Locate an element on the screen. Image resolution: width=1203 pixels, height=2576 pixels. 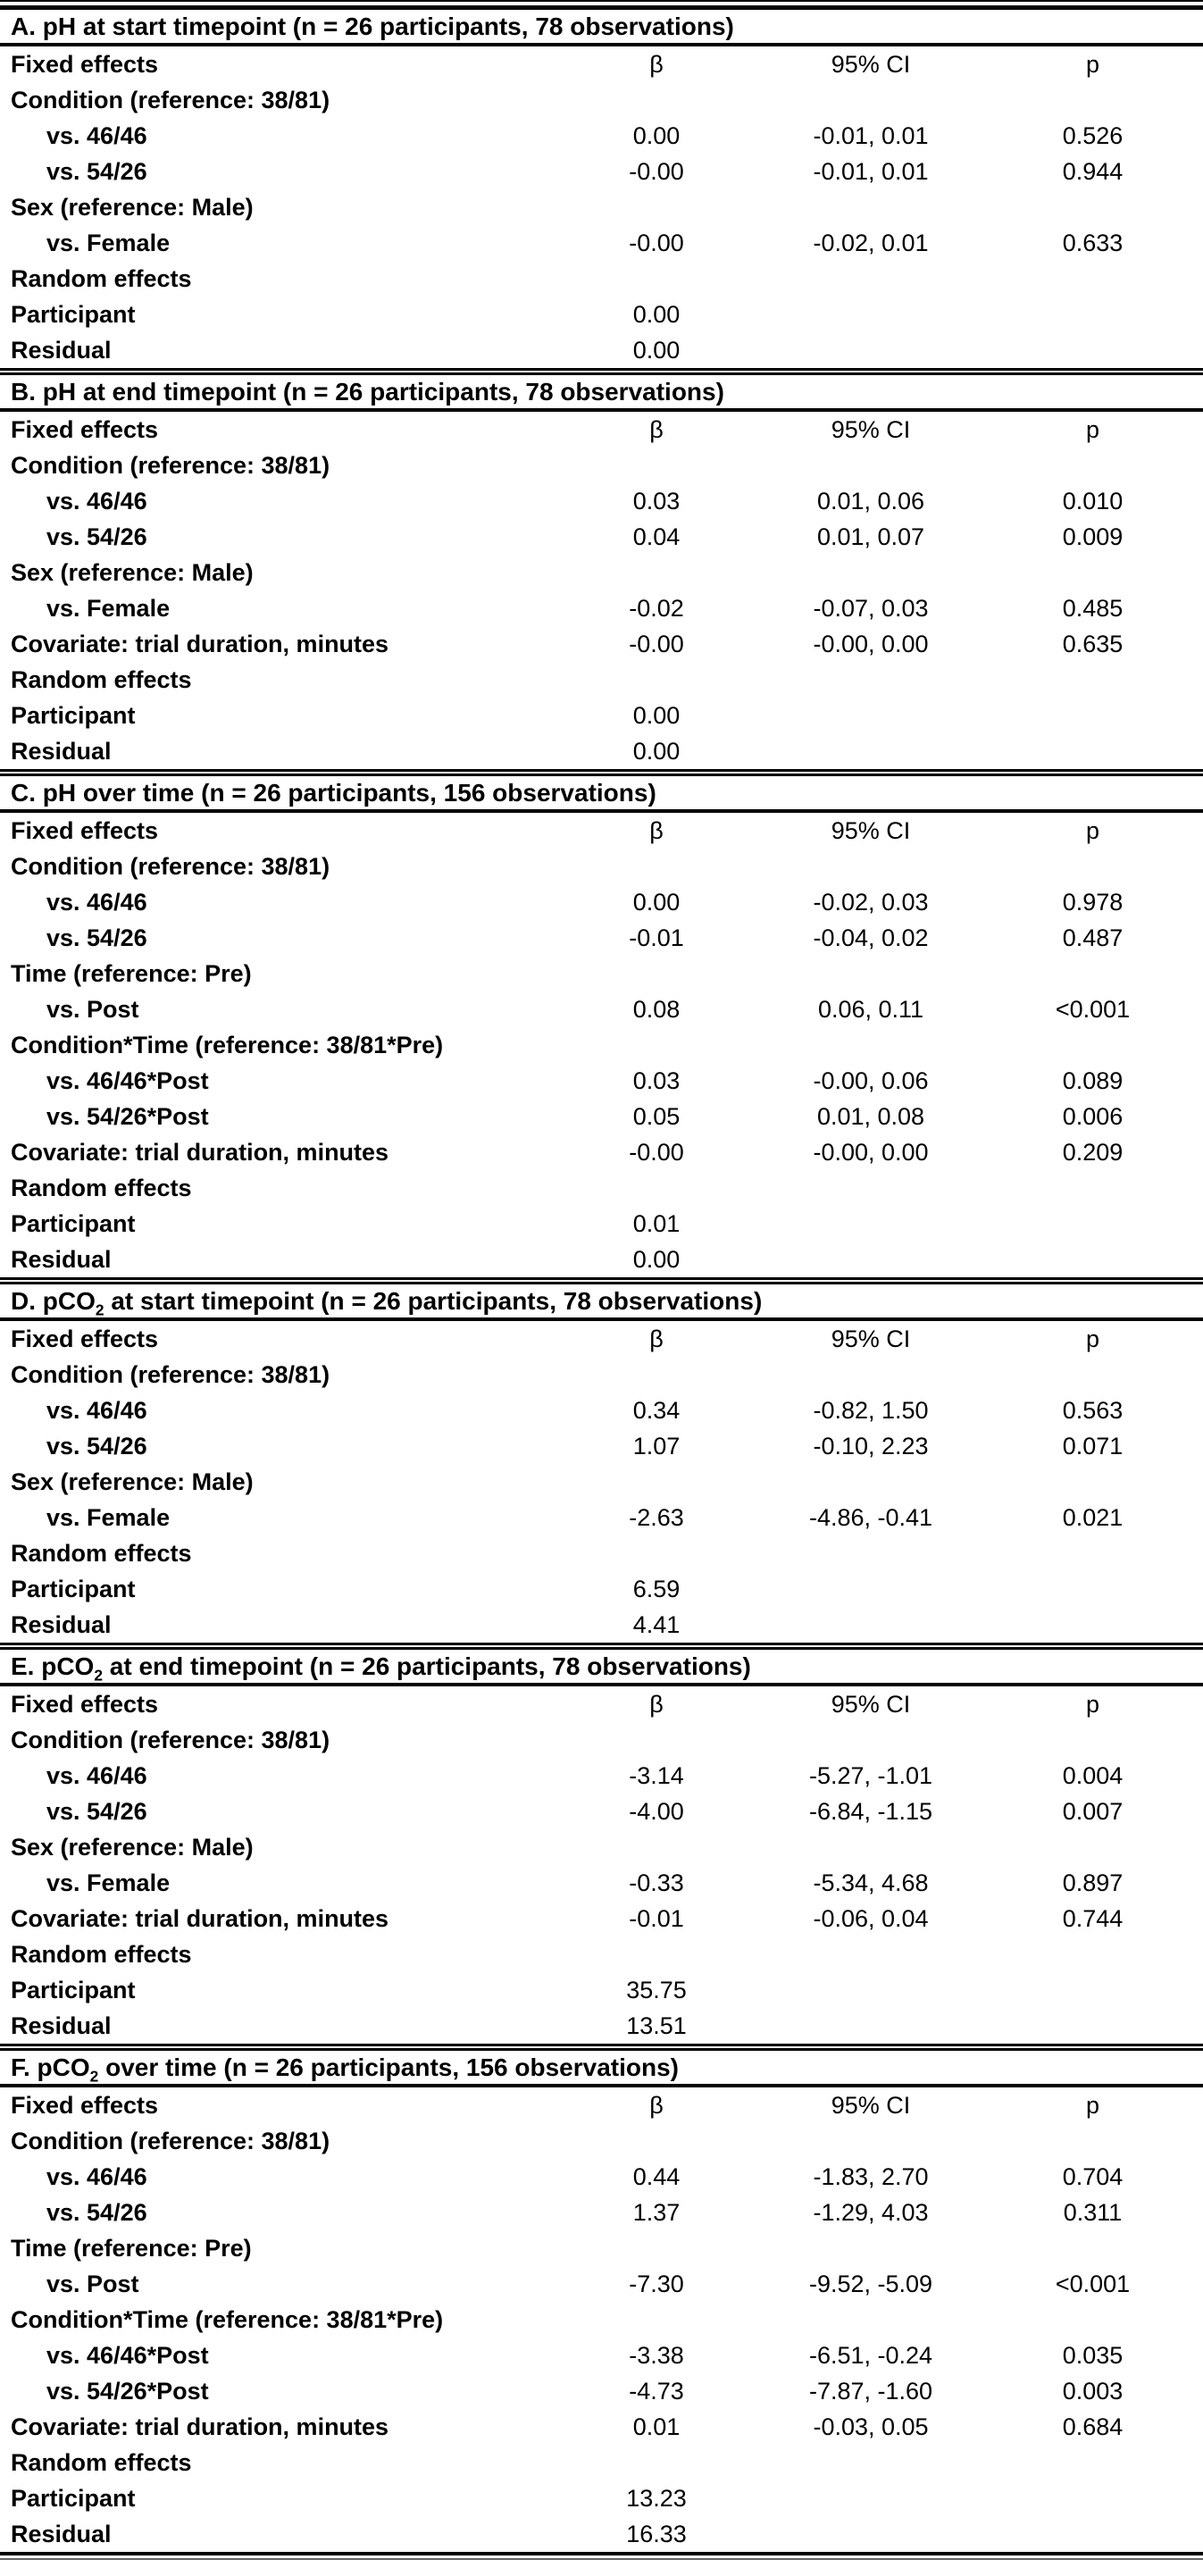
row-label: Condition*Time (reference: 38/81*Pre) is located at coordinates (228, 2319).